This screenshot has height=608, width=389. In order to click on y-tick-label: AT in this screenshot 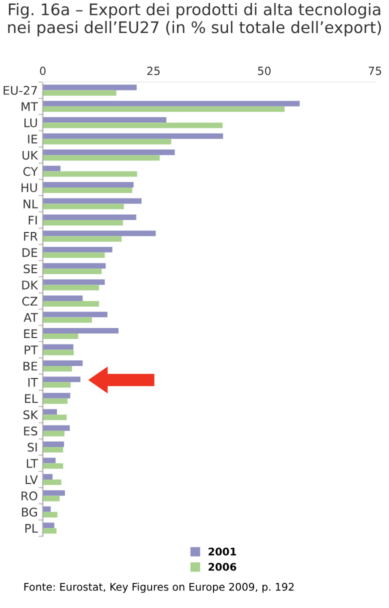, I will do `click(31, 317)`.